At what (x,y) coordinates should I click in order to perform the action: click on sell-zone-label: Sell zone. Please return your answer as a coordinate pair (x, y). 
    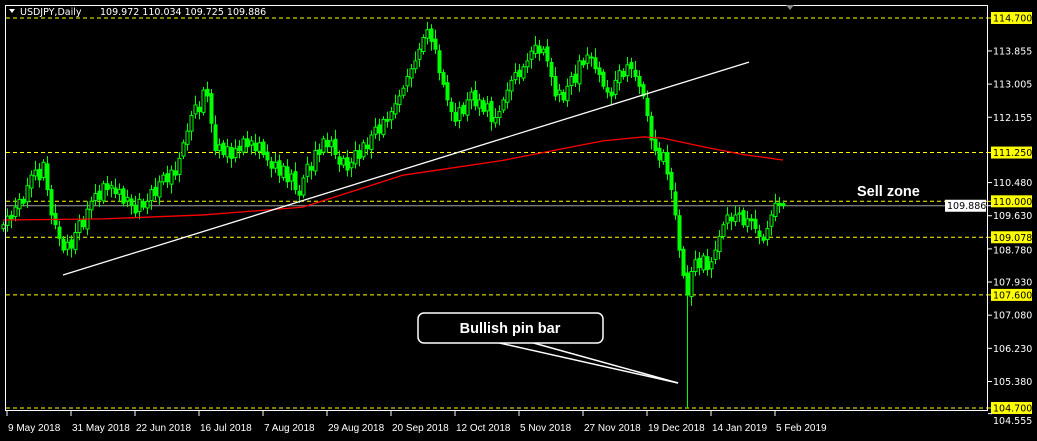
    Looking at the image, I should click on (888, 192).